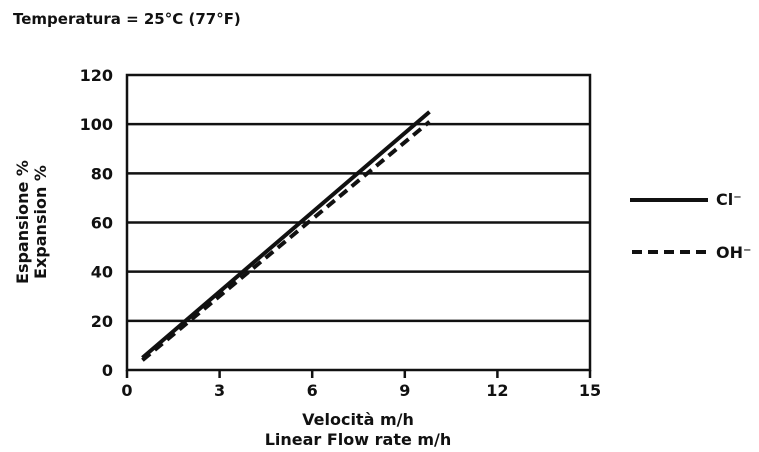 Image resolution: width=759 pixels, height=452 pixels. I want to click on x-tick-label-3: 3, so click(219, 390).